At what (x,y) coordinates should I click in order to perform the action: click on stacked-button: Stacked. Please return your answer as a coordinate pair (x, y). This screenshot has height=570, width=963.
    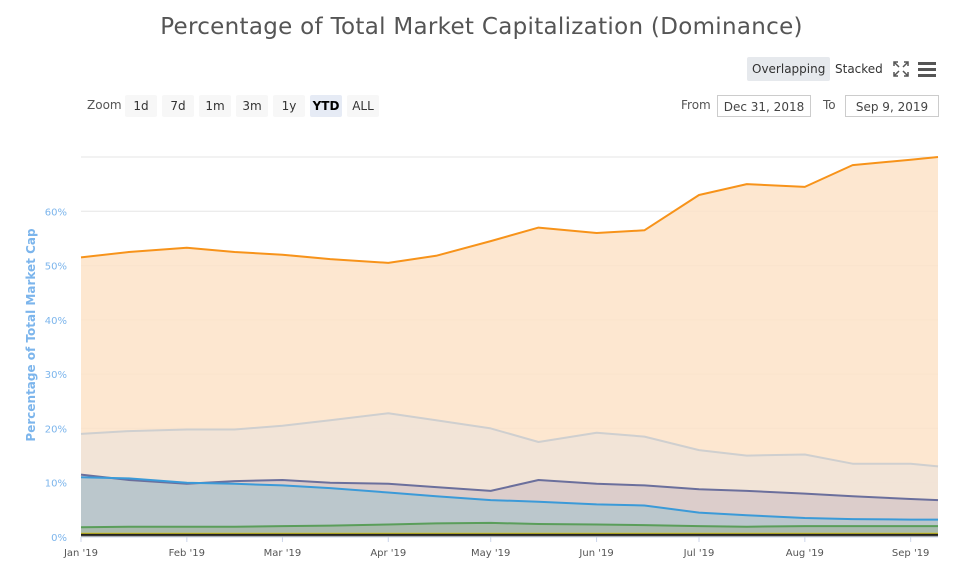
    Looking at the image, I should click on (859, 69).